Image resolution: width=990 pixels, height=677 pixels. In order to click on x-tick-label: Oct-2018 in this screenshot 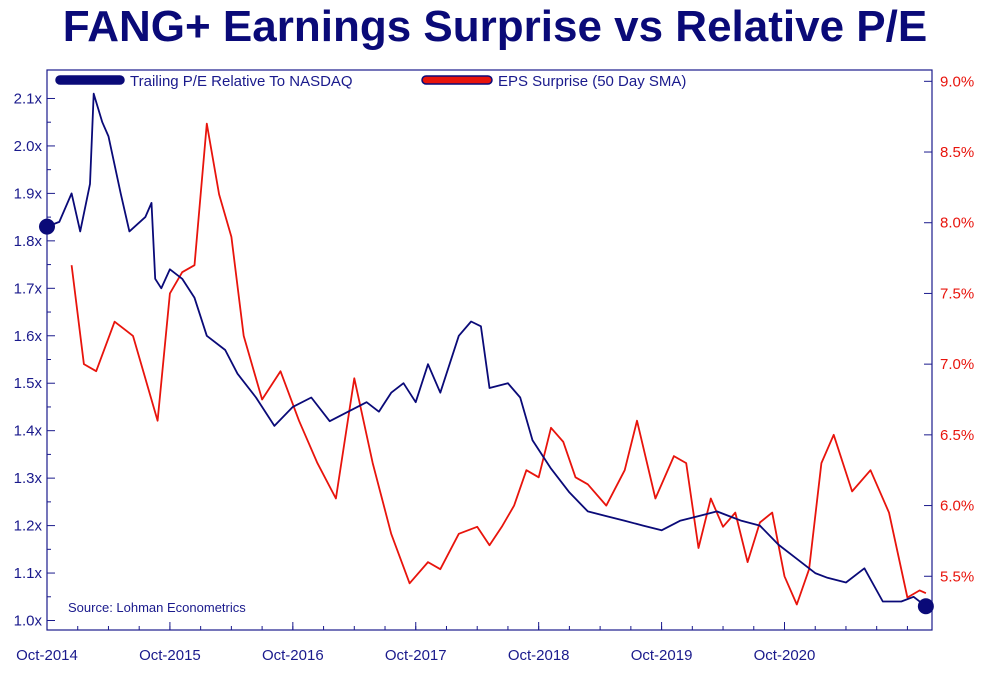, I will do `click(539, 655)`.